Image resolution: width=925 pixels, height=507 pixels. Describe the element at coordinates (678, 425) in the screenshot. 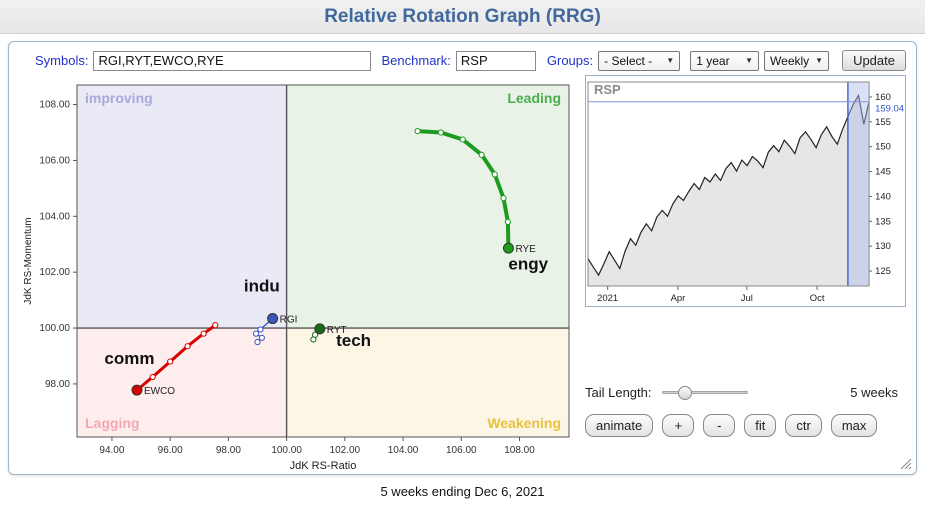

I see `zoom-in-button: +` at that location.